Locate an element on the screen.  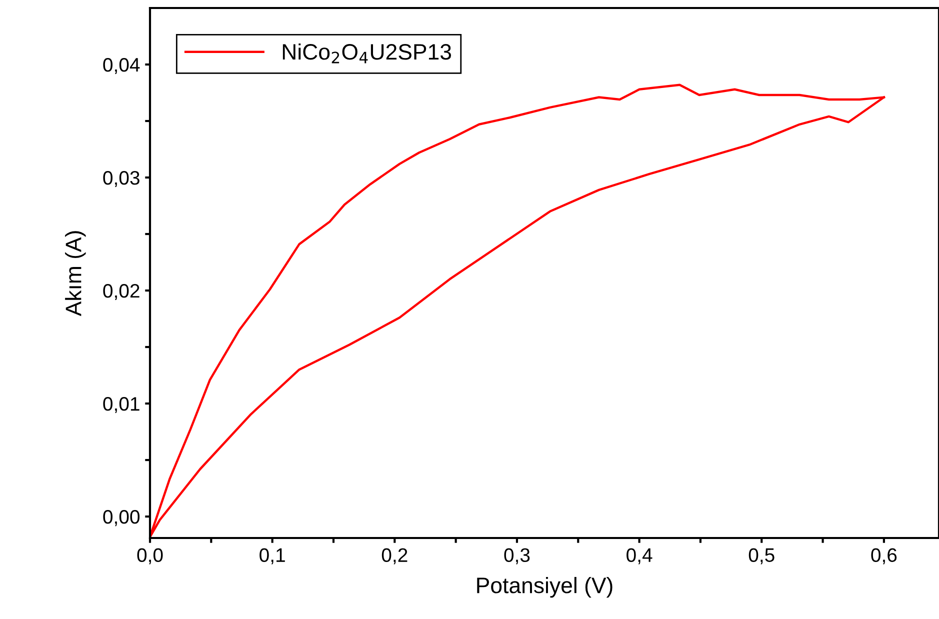
y-tick-label: 0,03 is located at coordinates (121, 179).